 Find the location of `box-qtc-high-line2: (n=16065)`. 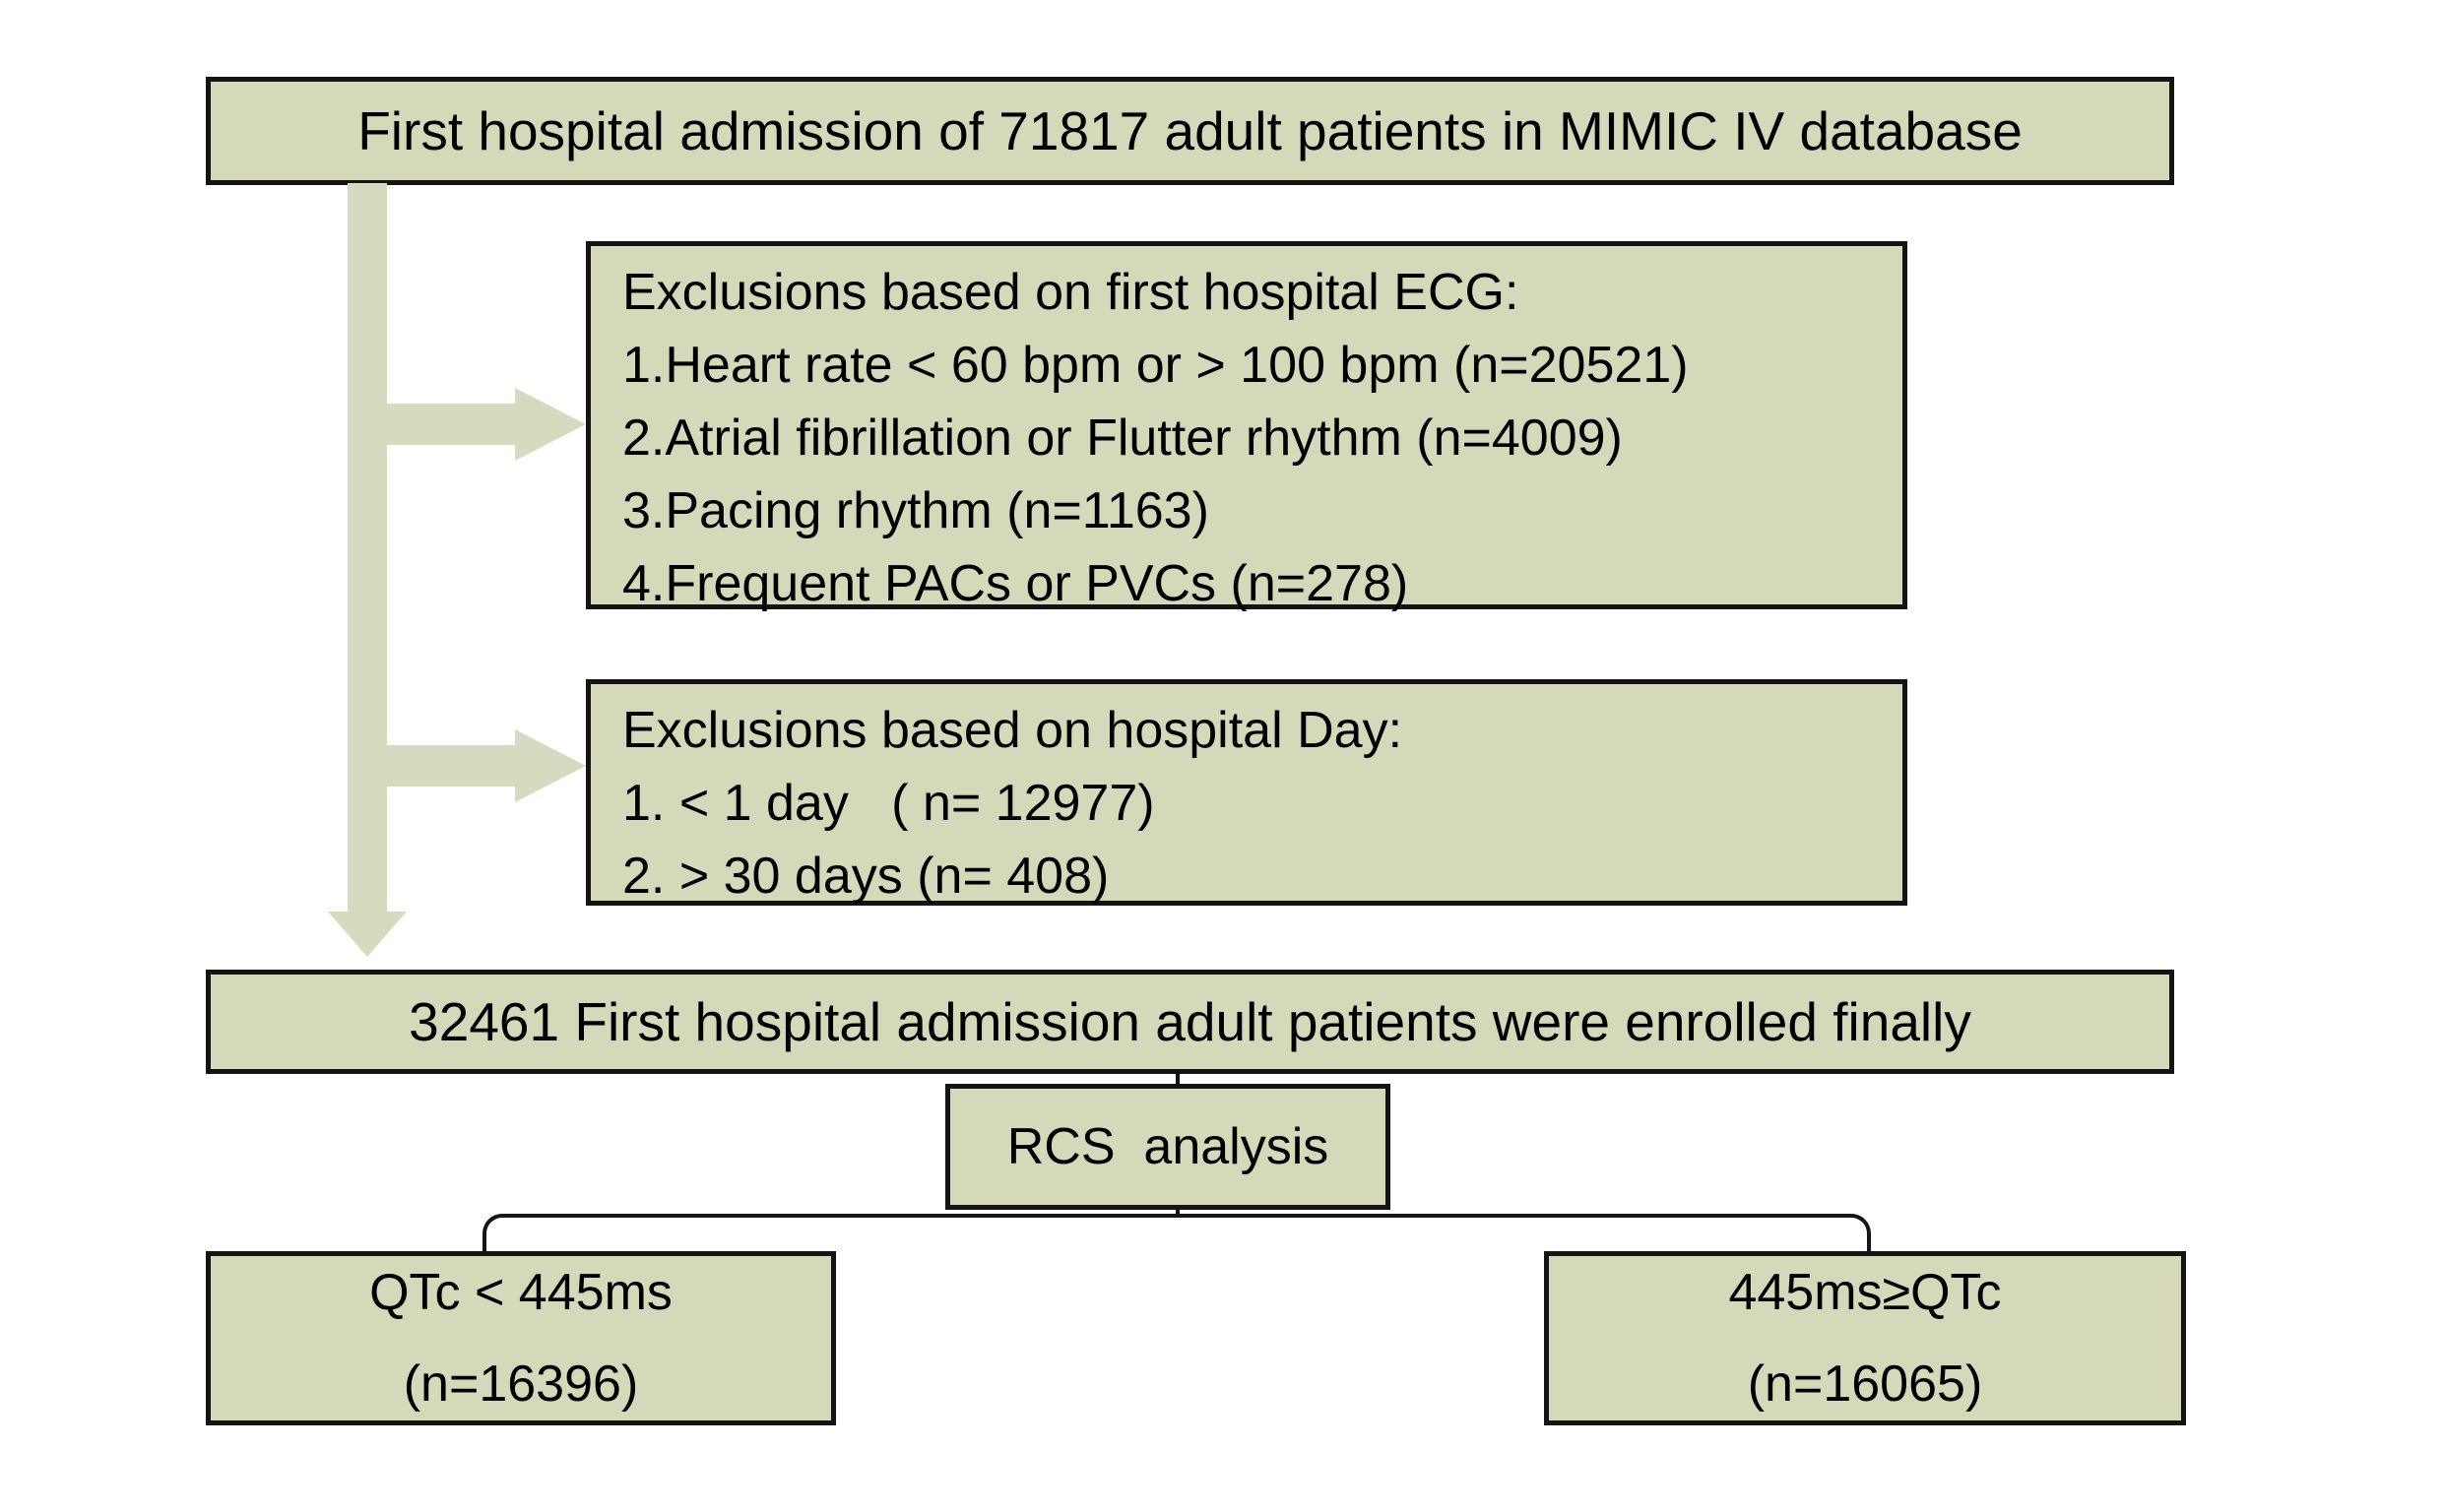

box-qtc-high-line2: (n=16065) is located at coordinates (1865, 1383).